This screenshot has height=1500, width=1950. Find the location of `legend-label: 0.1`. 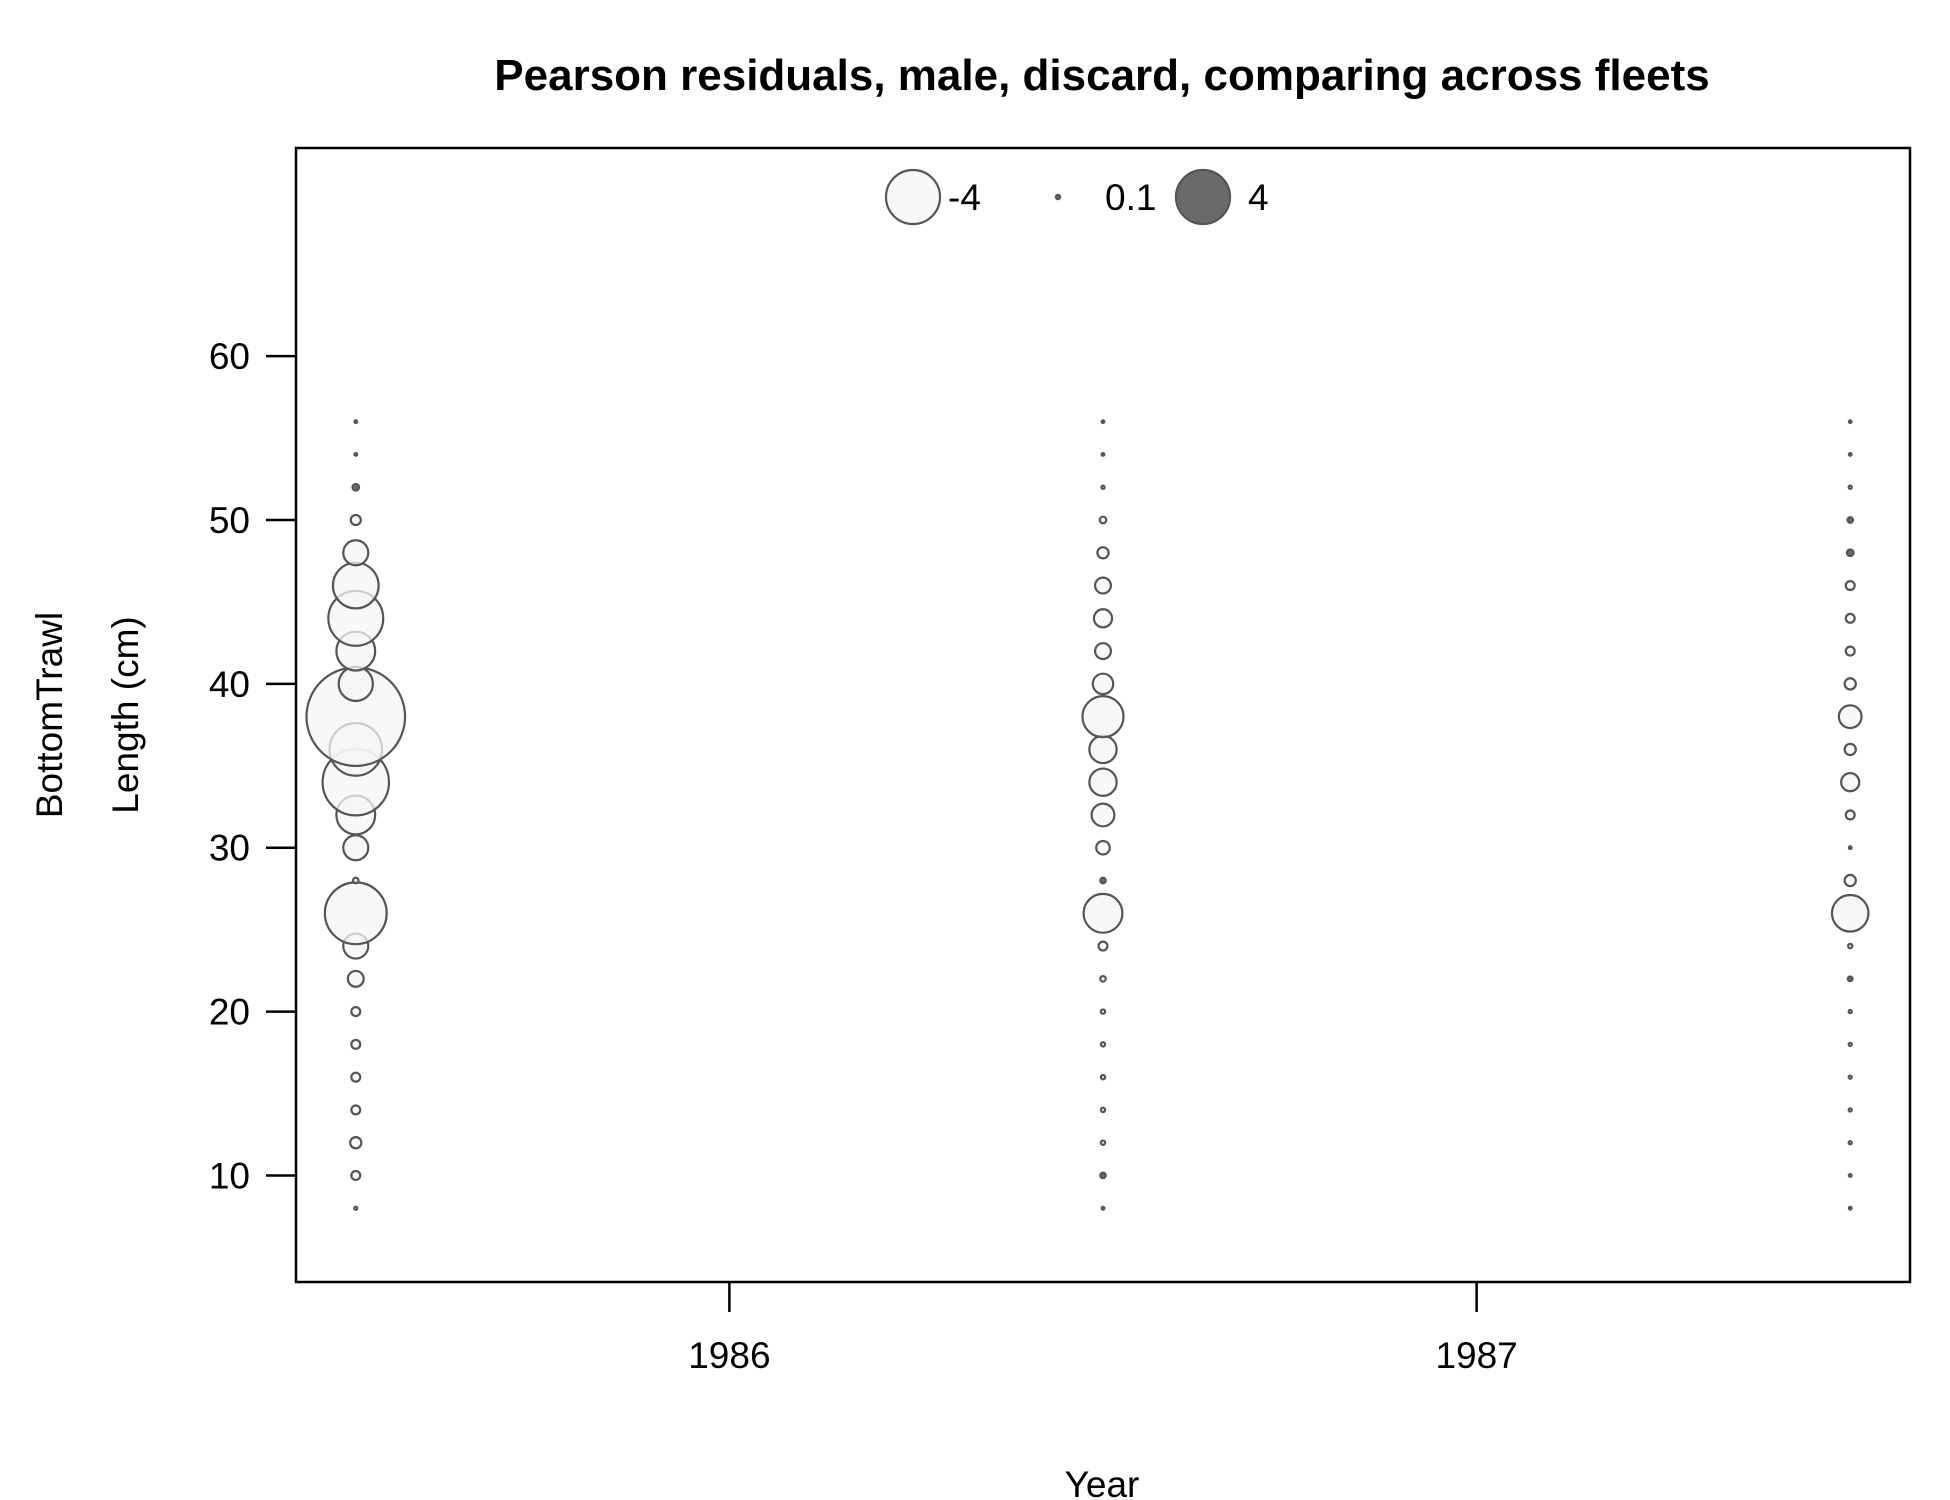

legend-label: 0.1 is located at coordinates (1130, 197).